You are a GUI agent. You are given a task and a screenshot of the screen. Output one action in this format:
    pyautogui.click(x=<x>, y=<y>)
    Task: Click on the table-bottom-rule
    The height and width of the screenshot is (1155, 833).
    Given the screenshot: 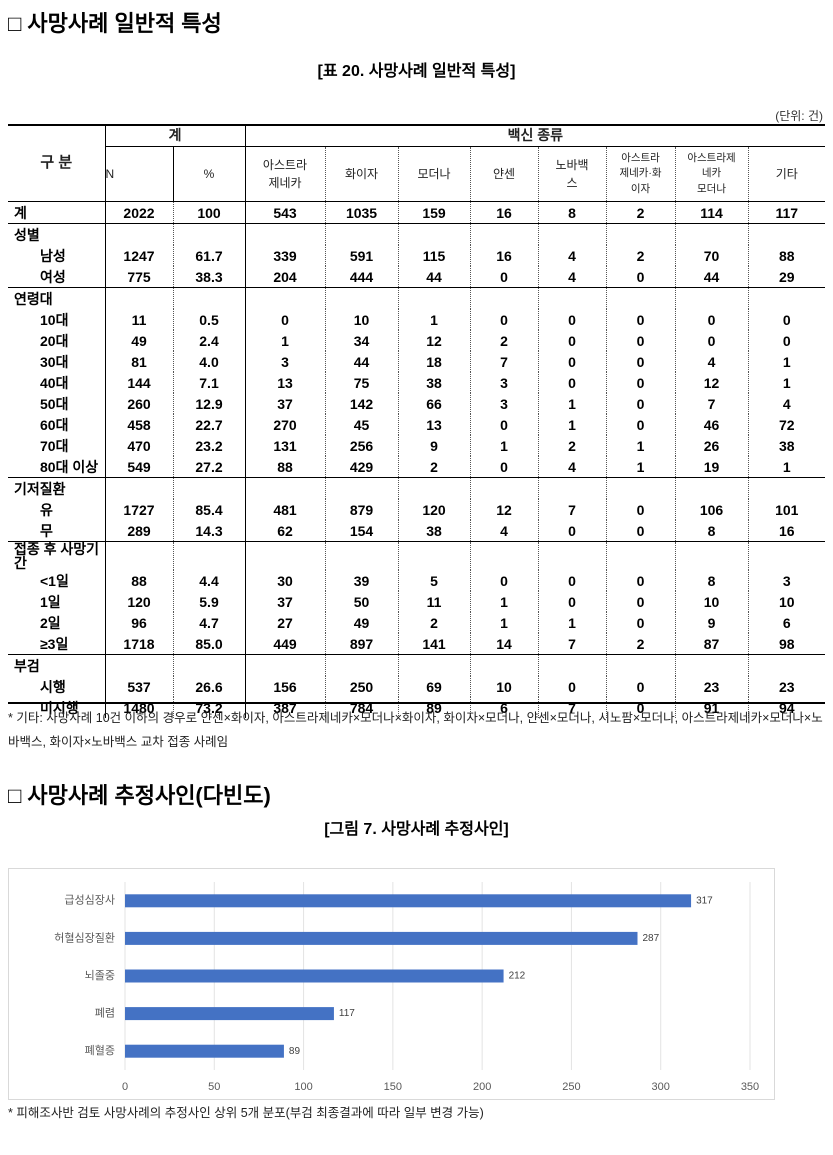 What is the action you would take?
    pyautogui.click(x=416, y=703)
    